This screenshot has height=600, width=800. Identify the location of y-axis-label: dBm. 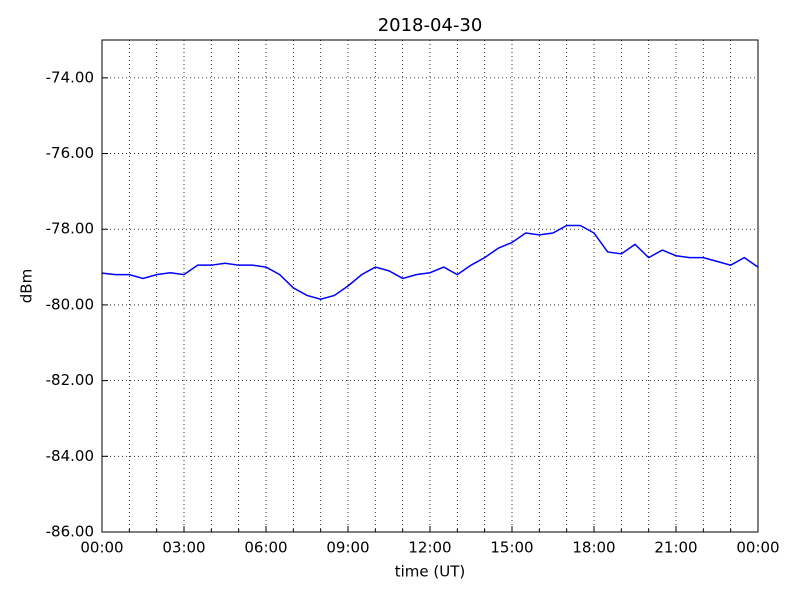
(27, 286).